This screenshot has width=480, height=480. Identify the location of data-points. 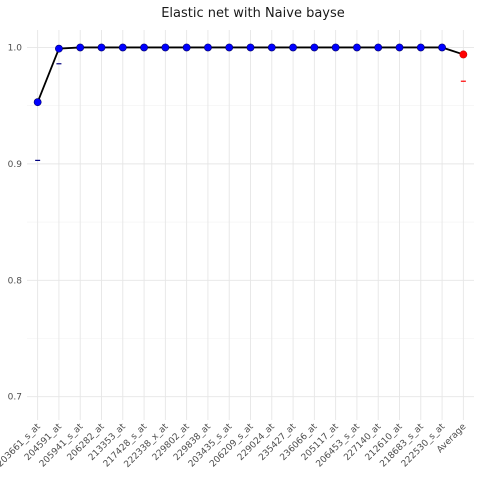
(250, 75).